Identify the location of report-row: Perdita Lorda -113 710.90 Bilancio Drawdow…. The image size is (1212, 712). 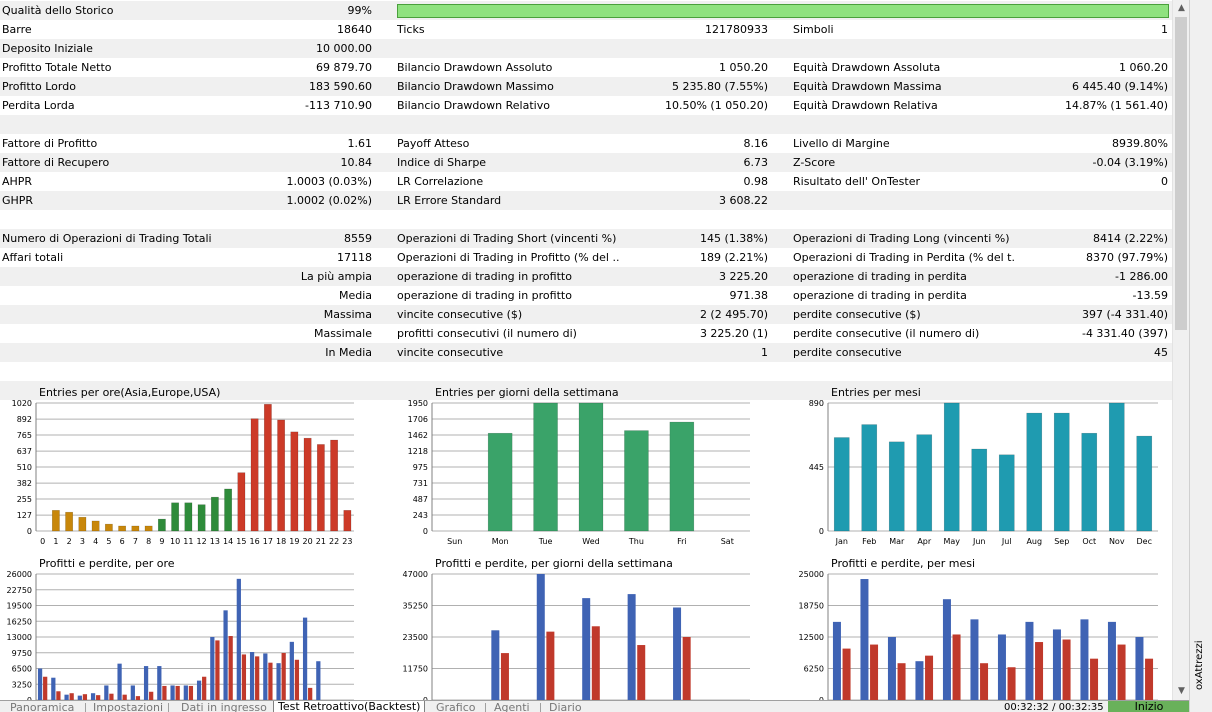
(586, 105).